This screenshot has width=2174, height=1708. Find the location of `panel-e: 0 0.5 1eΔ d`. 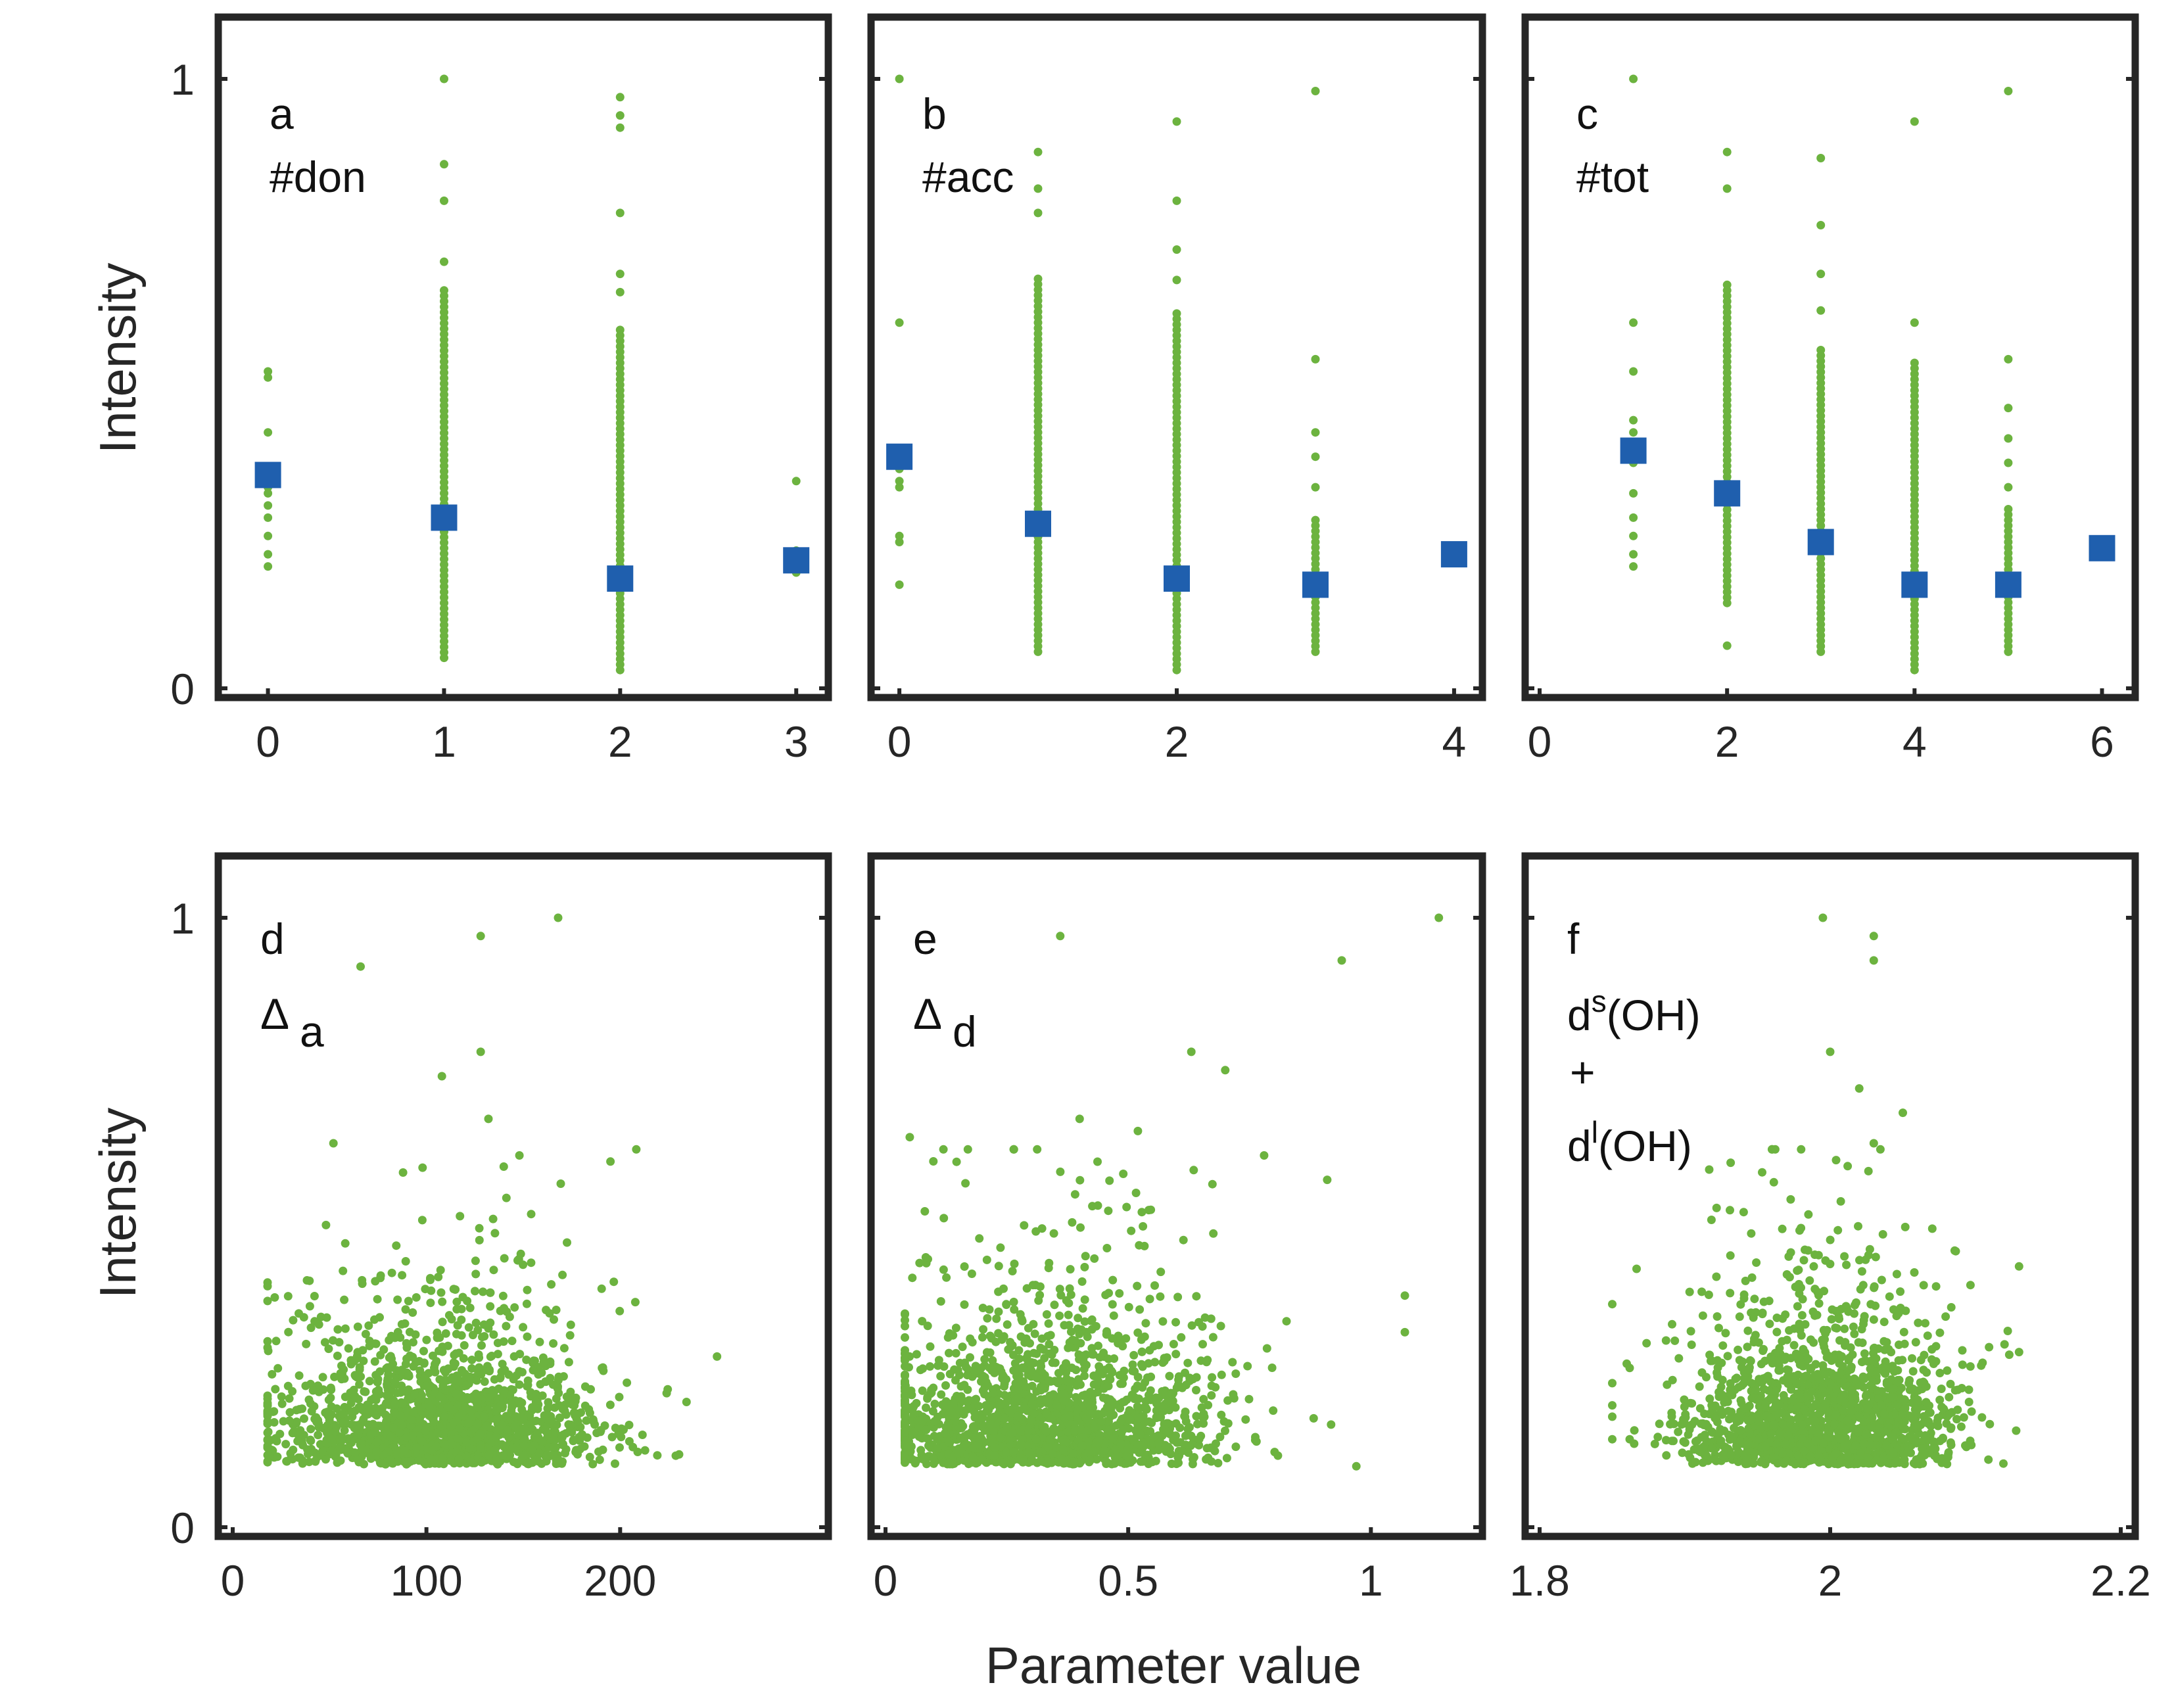

panel-e: 0 0.5 1eΔ d is located at coordinates (1176, 1228).